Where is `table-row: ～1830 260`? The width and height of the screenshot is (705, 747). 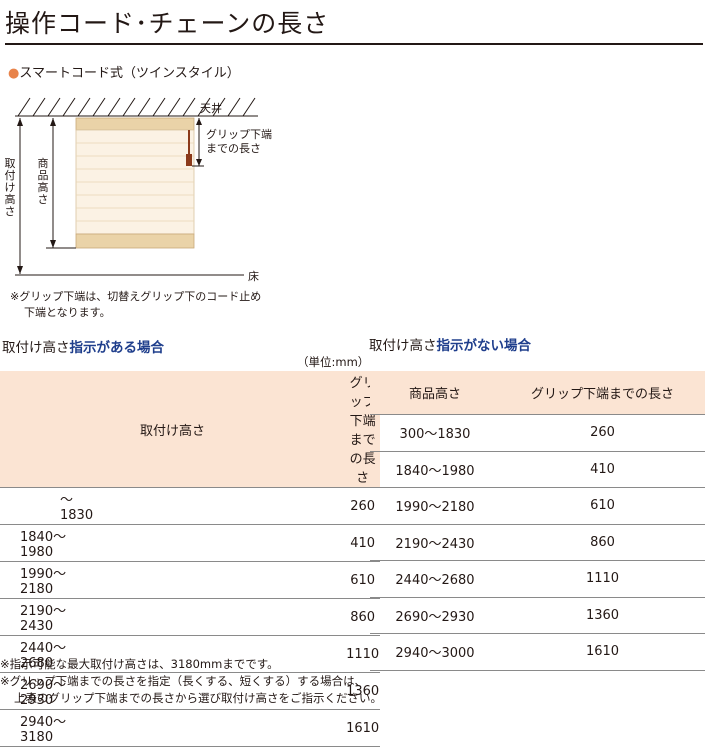
table-row: ～1830 260 is located at coordinates (190, 506).